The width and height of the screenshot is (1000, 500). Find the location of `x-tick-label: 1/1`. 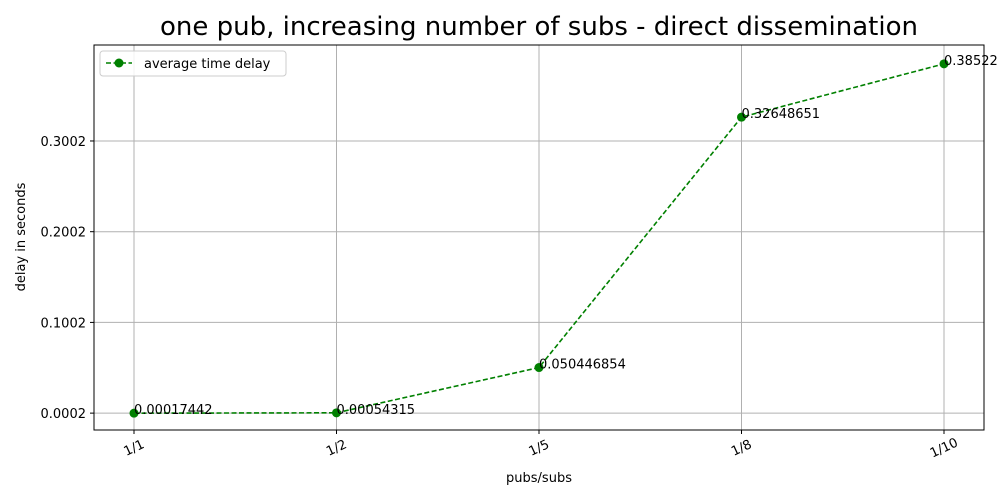

x-tick-label: 1/1 is located at coordinates (134, 448).